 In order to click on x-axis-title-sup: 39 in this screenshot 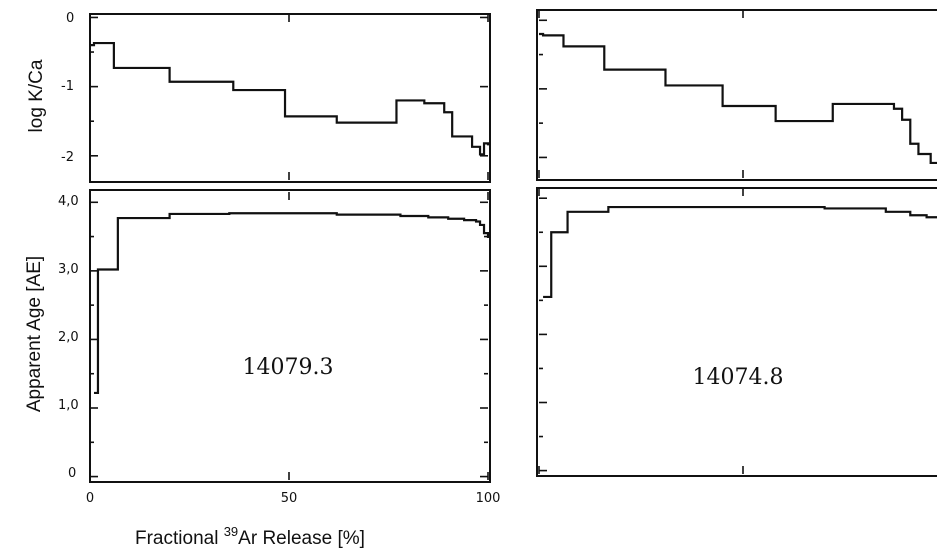, I will do `click(231, 531)`.